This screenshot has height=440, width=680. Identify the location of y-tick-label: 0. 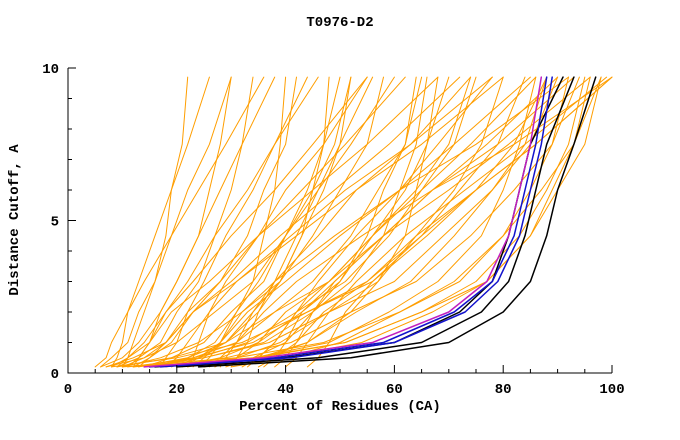
(55, 375).